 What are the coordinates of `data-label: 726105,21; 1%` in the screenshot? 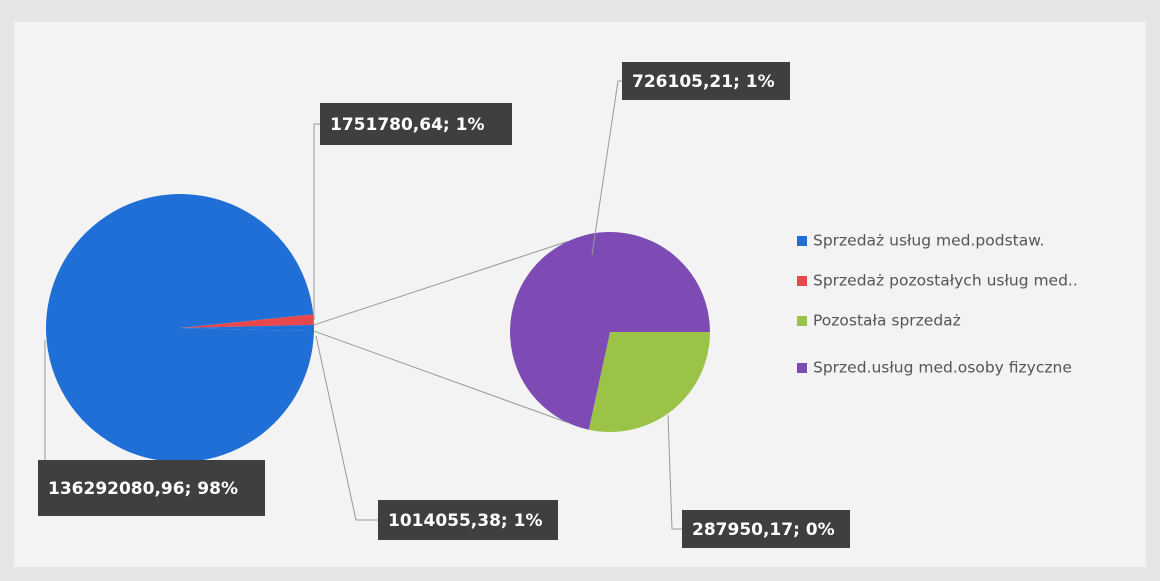 It's located at (703, 82).